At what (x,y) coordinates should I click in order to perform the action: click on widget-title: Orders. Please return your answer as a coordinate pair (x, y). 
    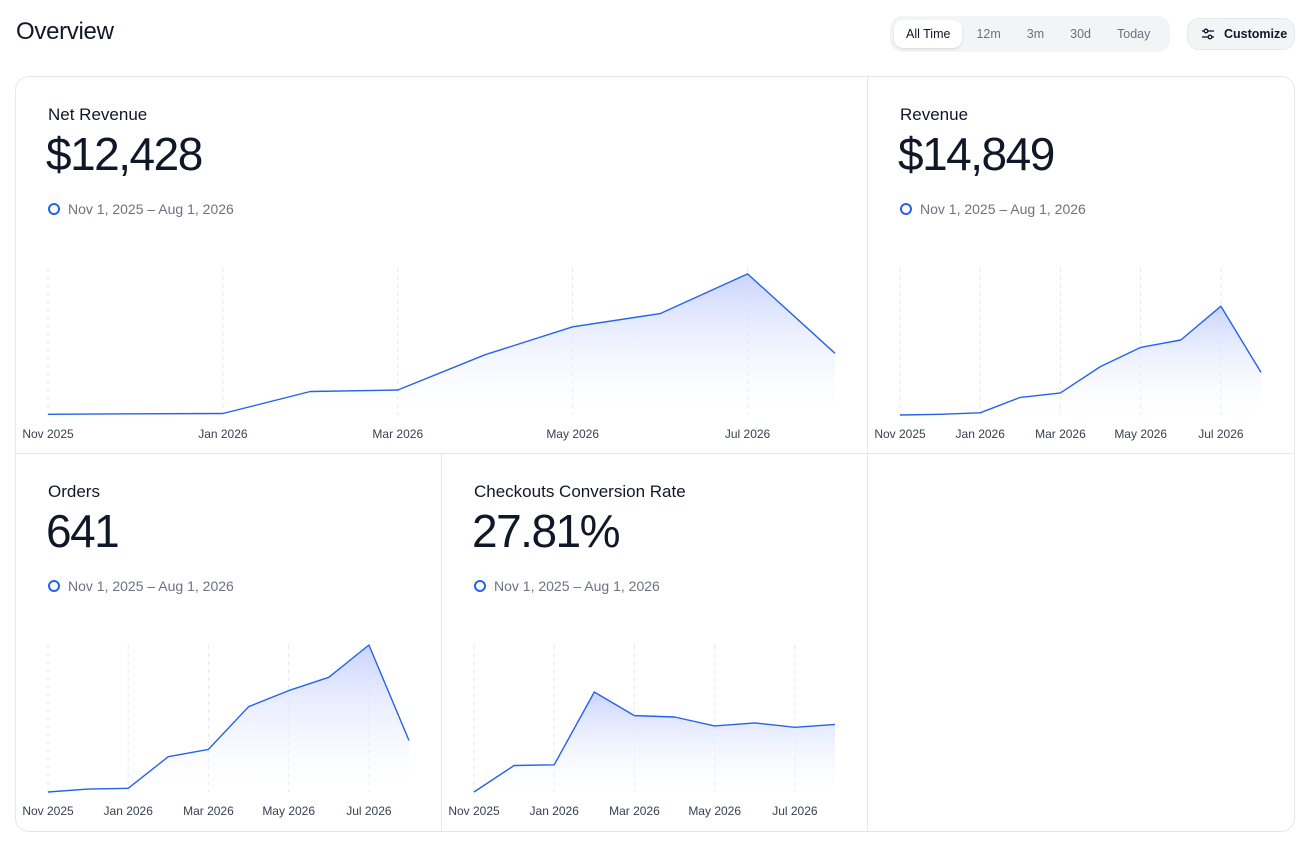
    Looking at the image, I should click on (74, 491).